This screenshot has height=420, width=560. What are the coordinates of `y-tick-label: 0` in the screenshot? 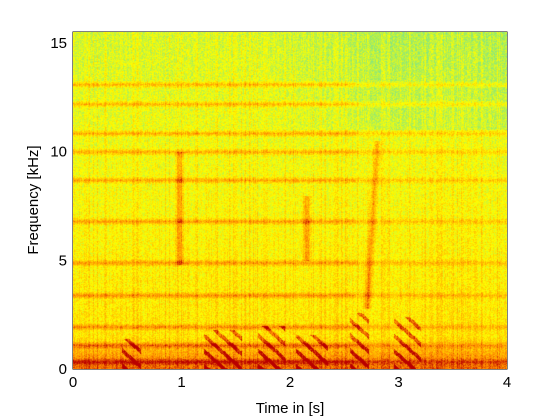 It's located at (63, 369).